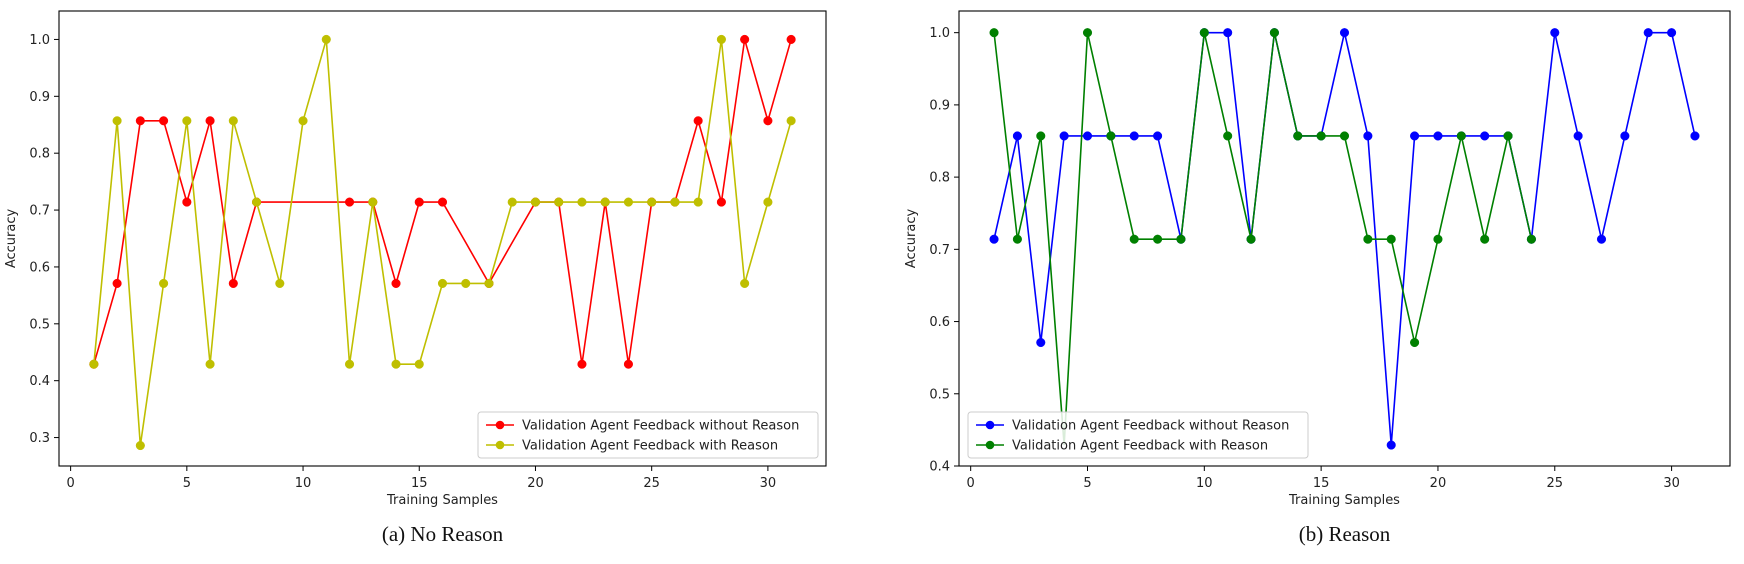 This screenshot has height=564, width=1744. What do you see at coordinates (1345, 534) in the screenshot?
I see `subfigure-caption: (b) Reason` at bounding box center [1345, 534].